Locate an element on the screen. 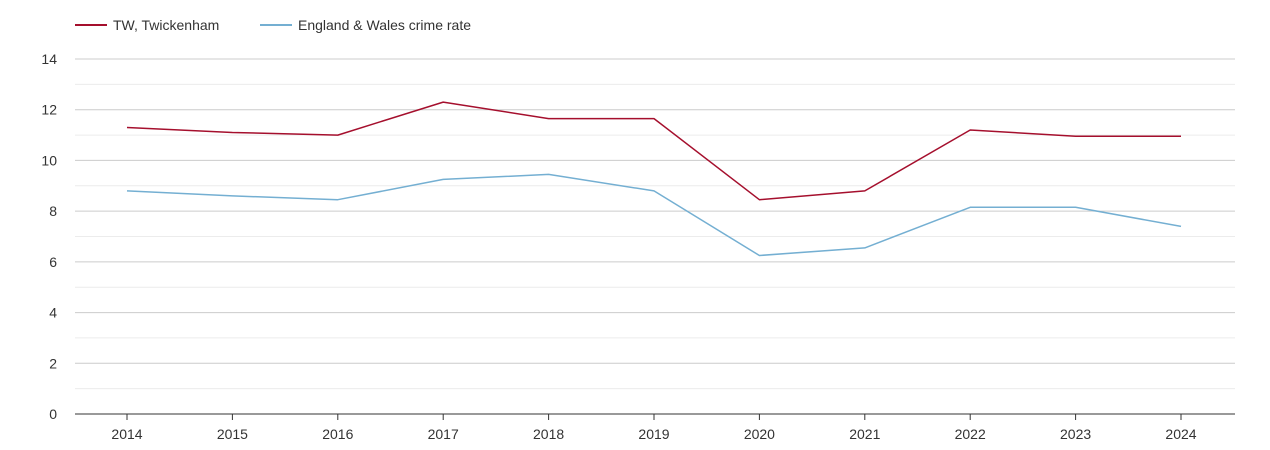  y-tick-label: 0 is located at coordinates (53, 414).